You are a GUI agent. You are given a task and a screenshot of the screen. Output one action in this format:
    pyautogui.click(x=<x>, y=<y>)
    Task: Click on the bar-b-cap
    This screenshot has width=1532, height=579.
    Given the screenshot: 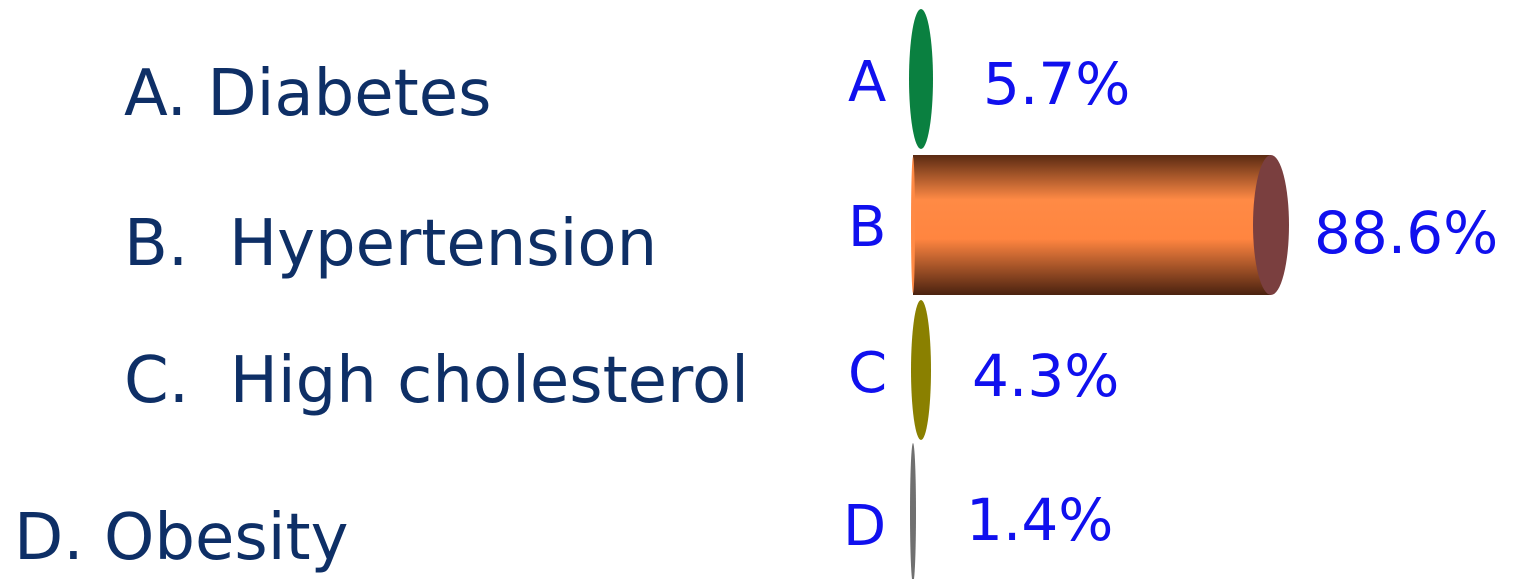 What is the action you would take?
    pyautogui.click(x=1271, y=225)
    